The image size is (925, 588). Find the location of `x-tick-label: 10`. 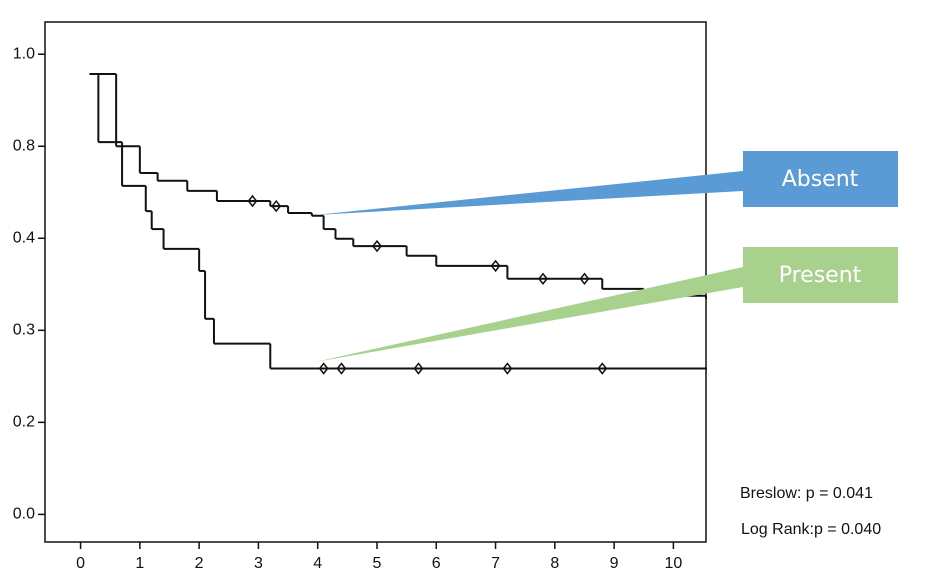

x-tick-label: 10 is located at coordinates (673, 563).